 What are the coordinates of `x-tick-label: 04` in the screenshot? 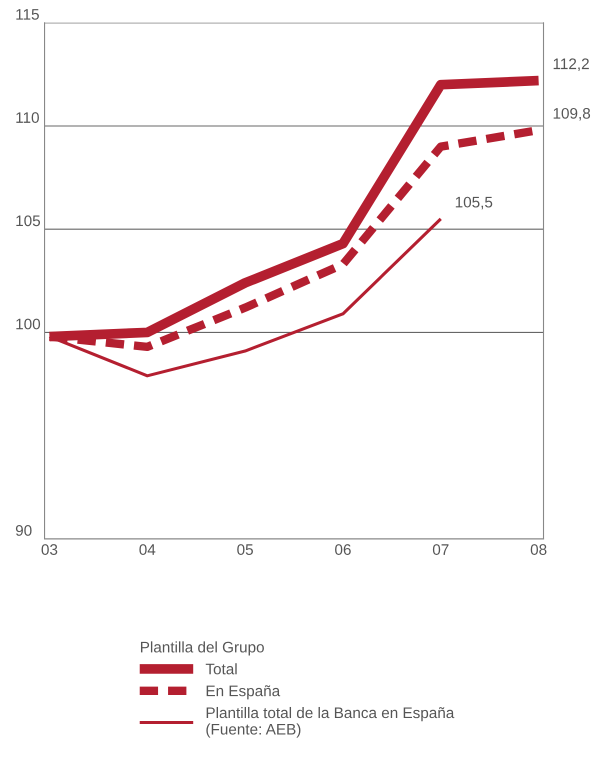 It's located at (147, 549).